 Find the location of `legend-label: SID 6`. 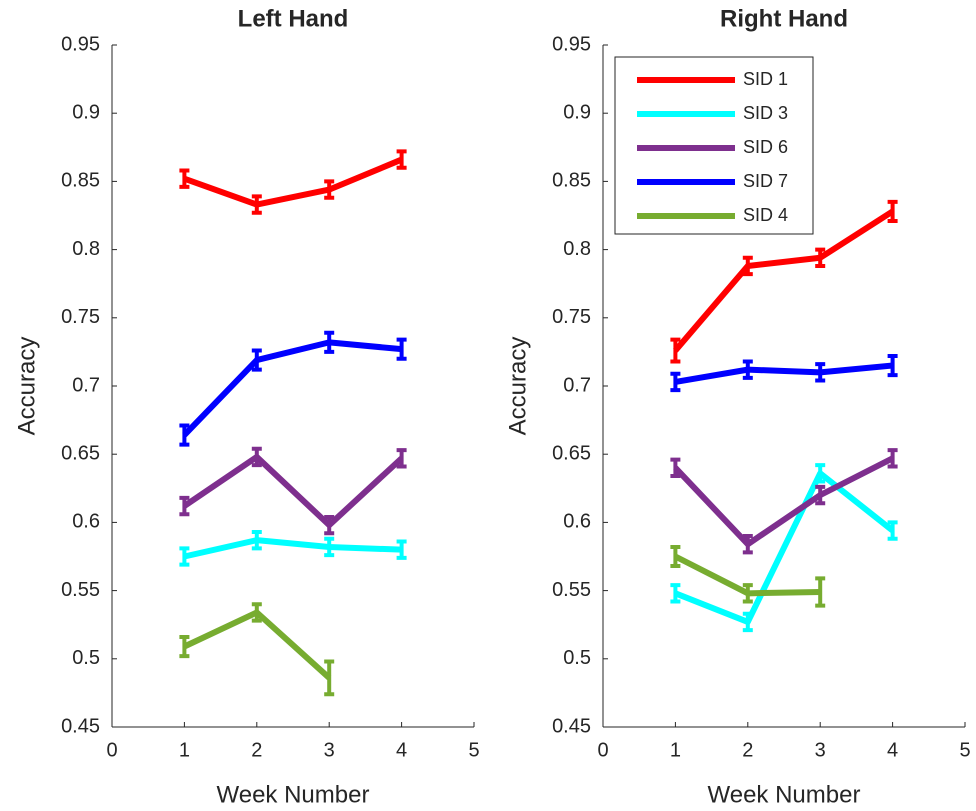

legend-label: SID 6 is located at coordinates (765, 147).